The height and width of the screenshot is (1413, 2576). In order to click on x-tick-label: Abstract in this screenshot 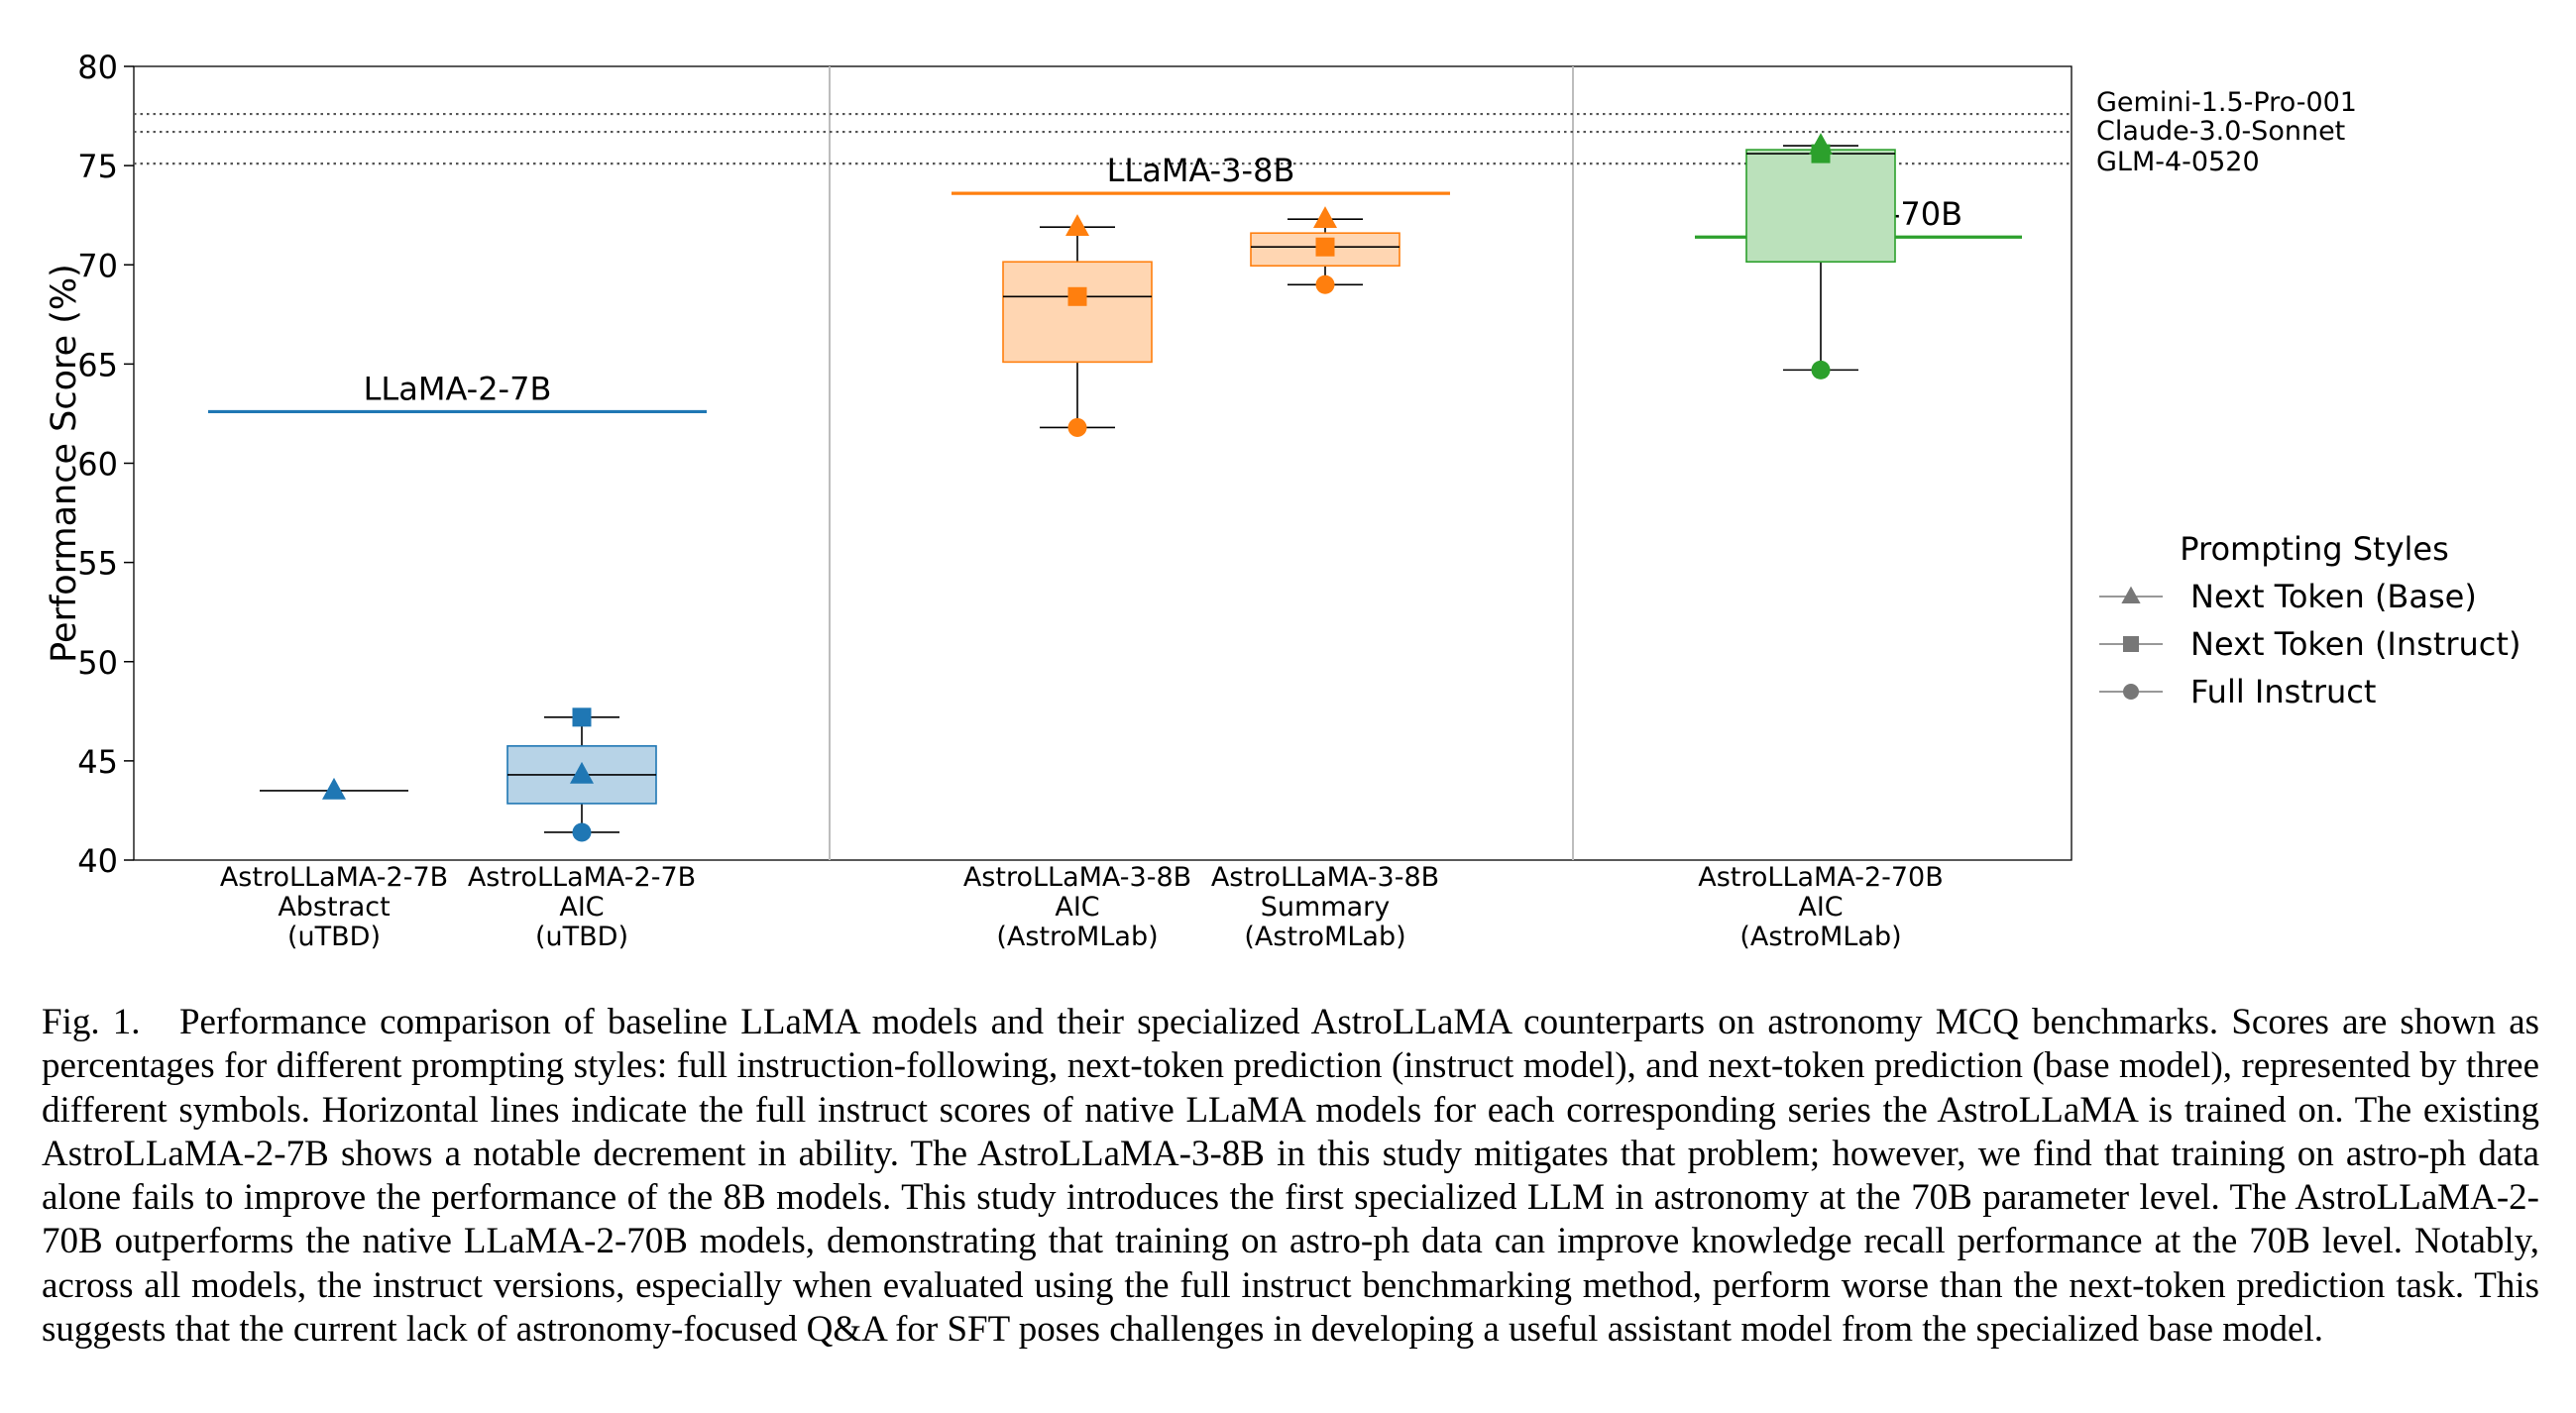, I will do `click(334, 908)`.